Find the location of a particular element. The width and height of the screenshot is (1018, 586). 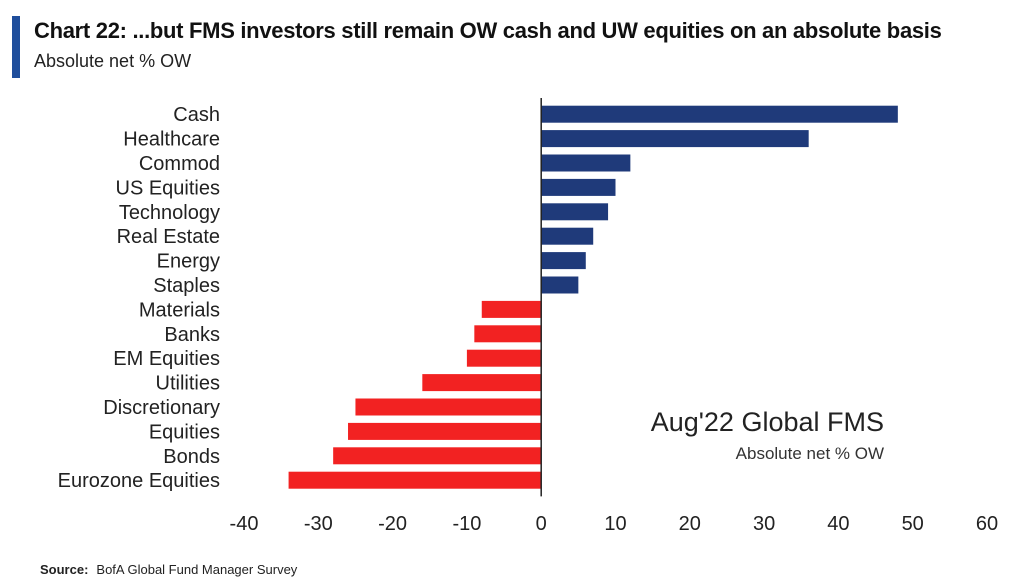

x-tick-label: 10 is located at coordinates (615, 524).